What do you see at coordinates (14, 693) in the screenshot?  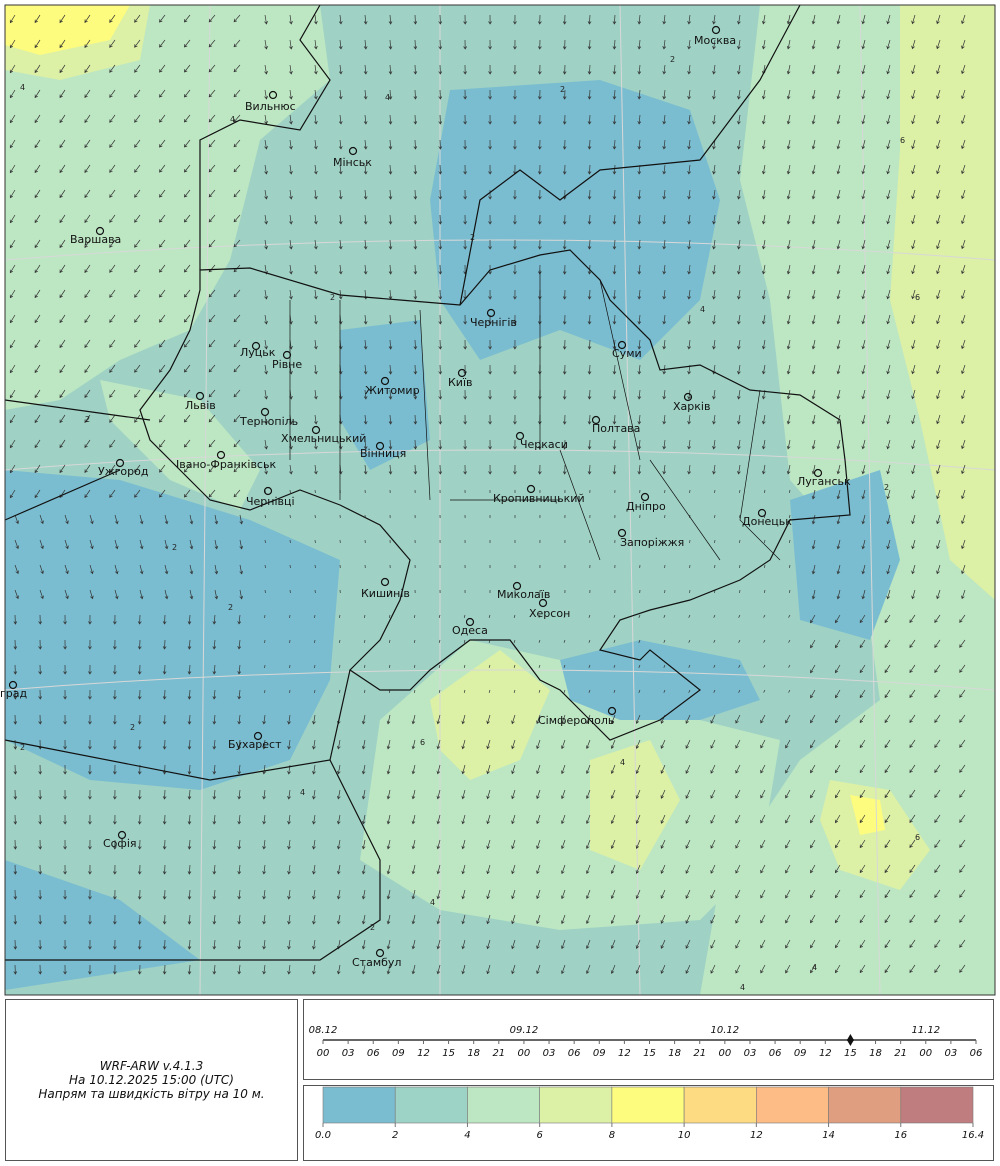 I see `city-label: град` at bounding box center [14, 693].